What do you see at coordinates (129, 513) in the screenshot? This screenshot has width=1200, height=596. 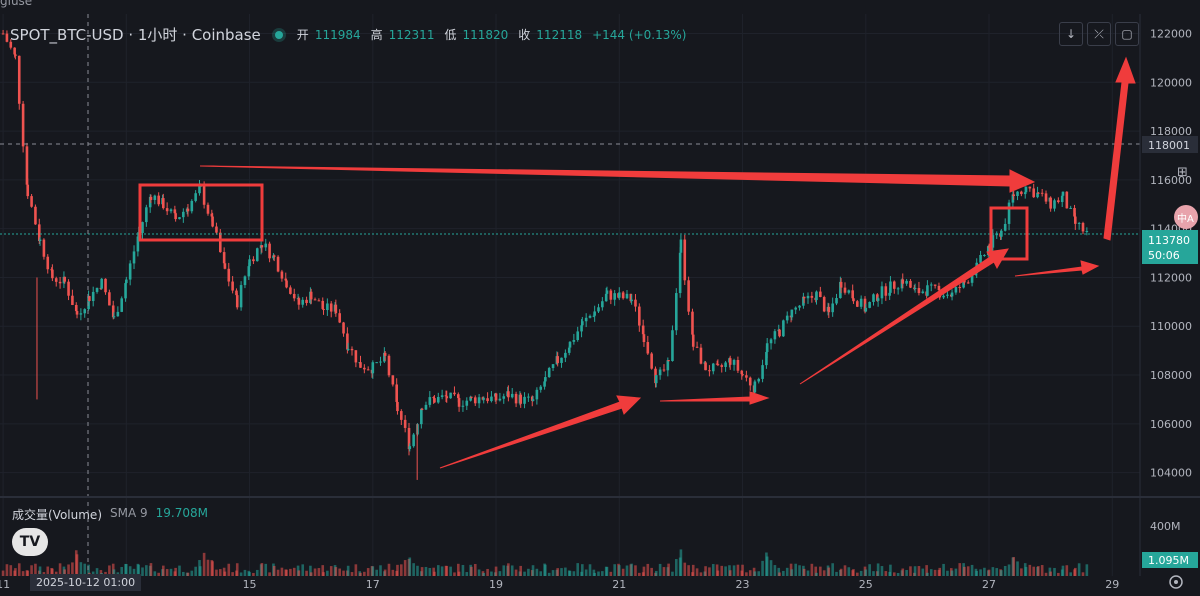 I see `sma-label: SMA 9` at bounding box center [129, 513].